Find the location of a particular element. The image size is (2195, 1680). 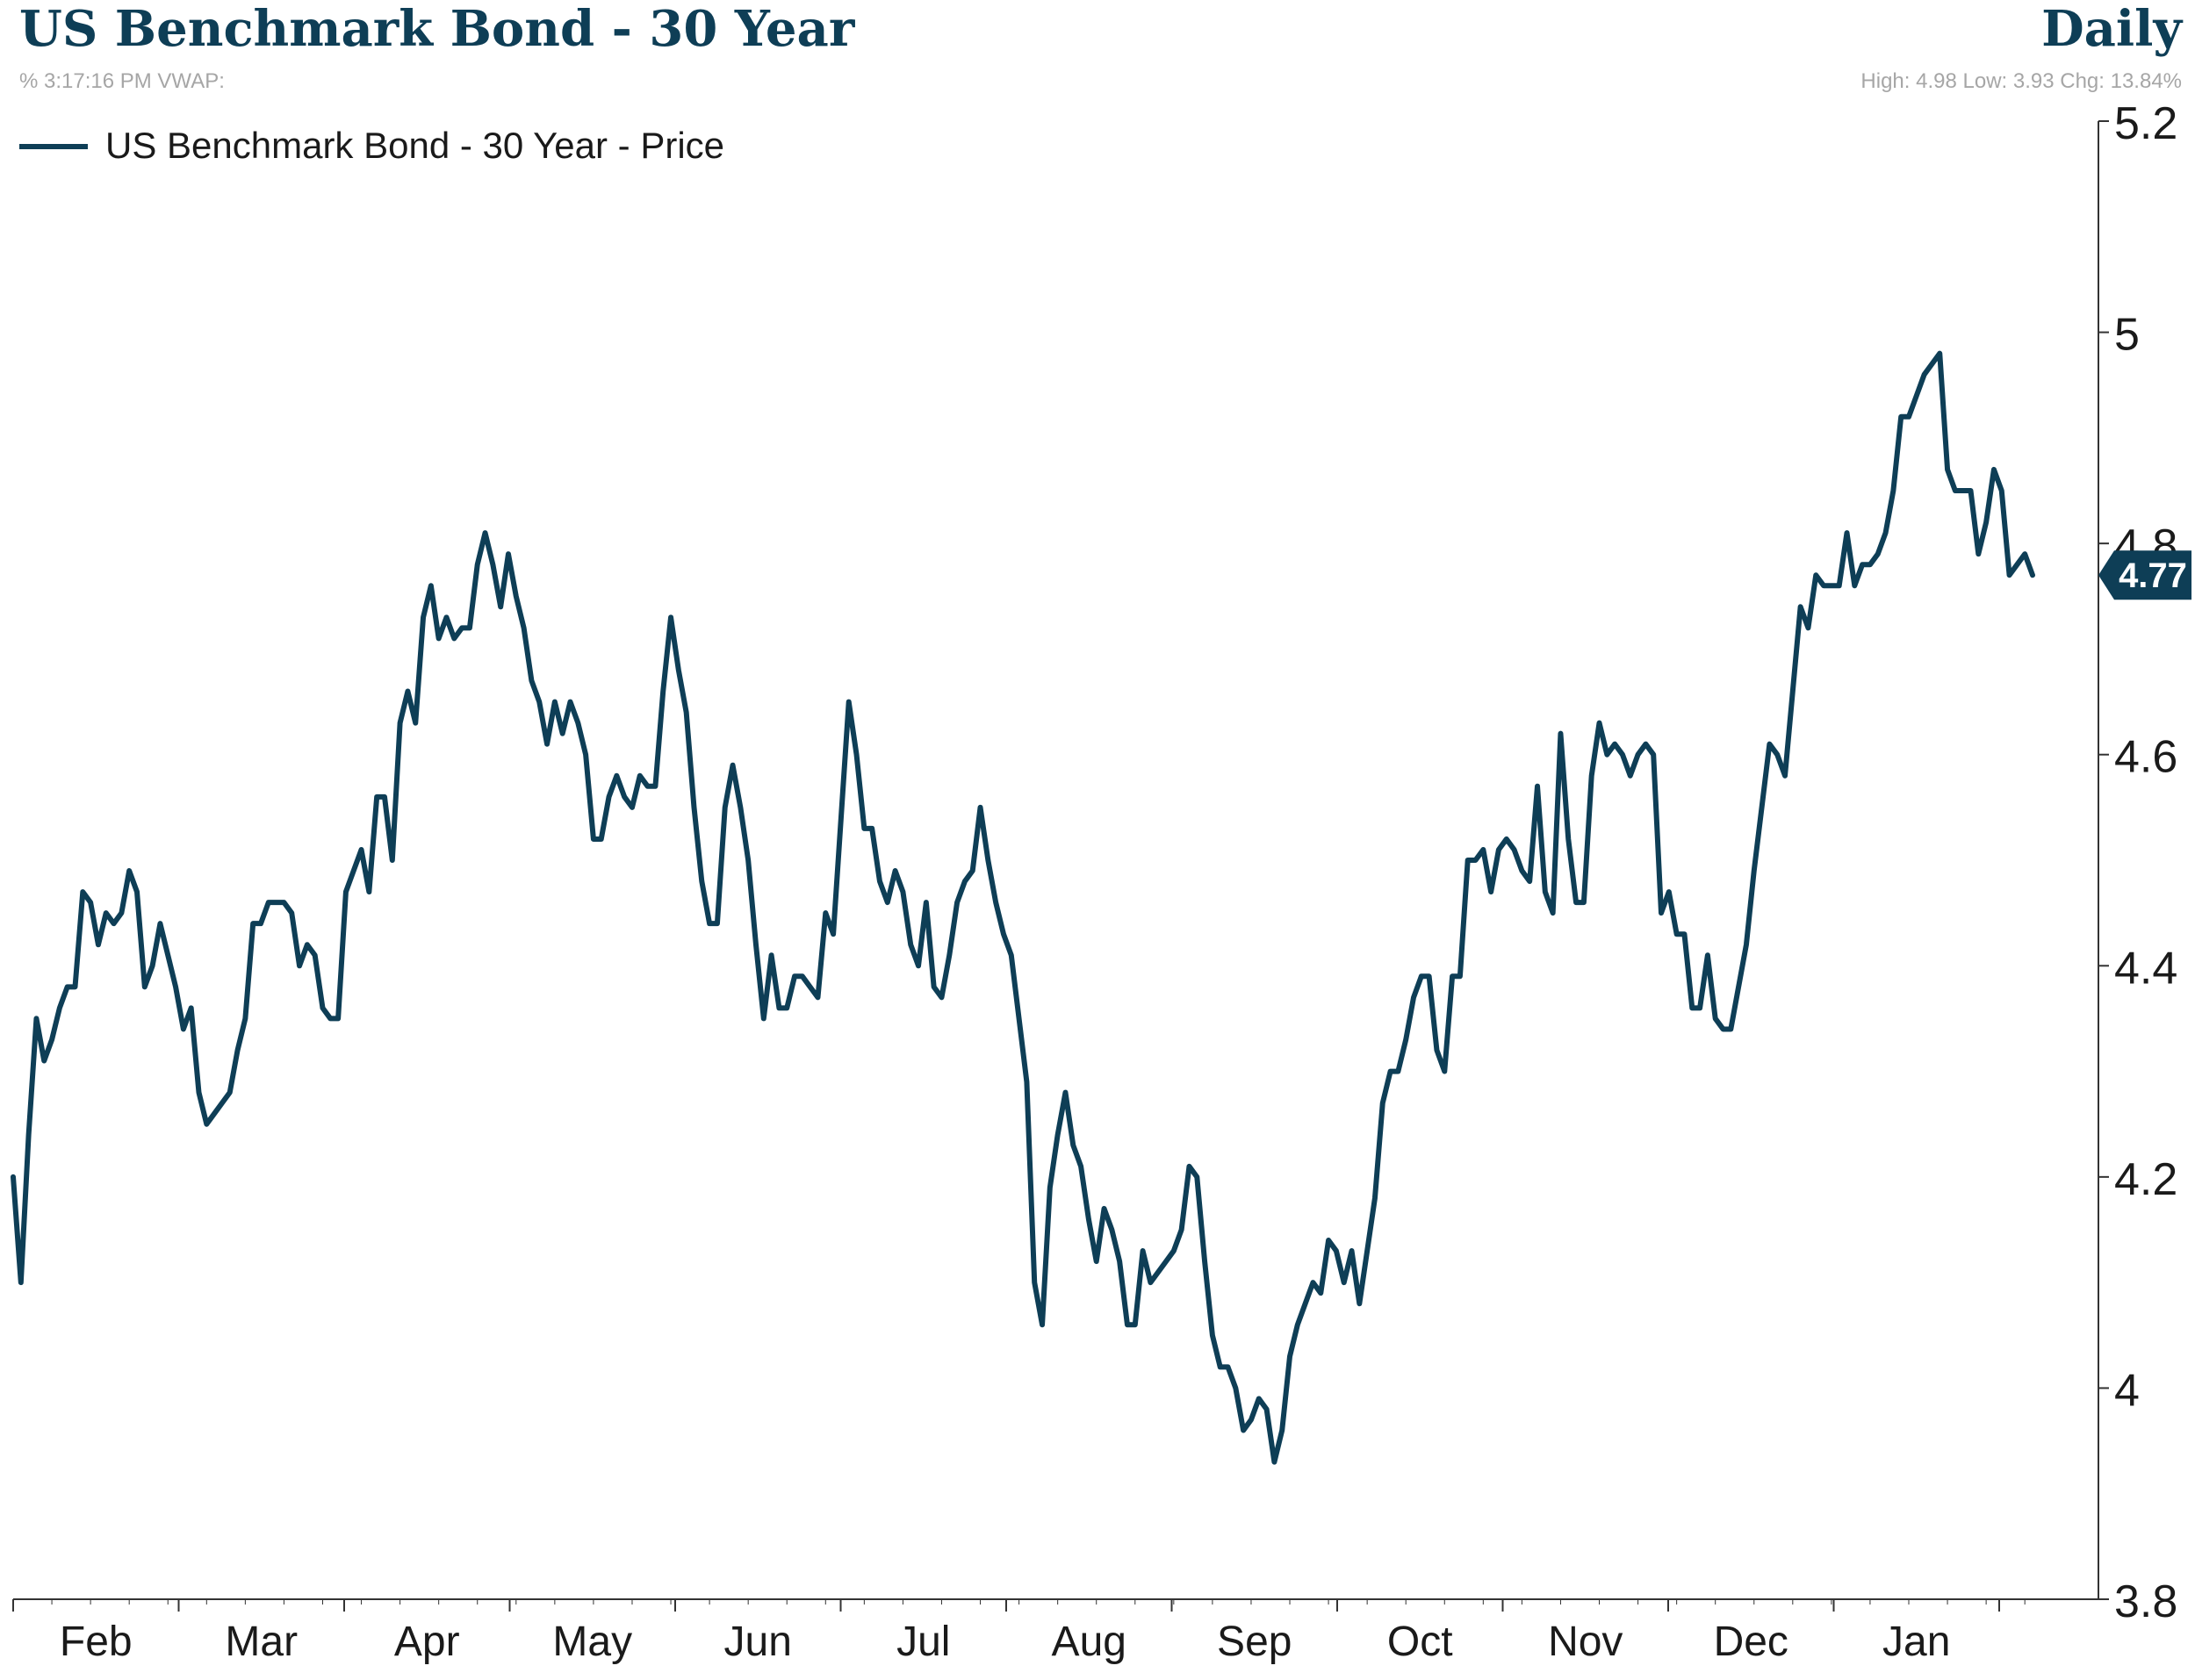

y-tick-label: 4.4 is located at coordinates (2145, 968).